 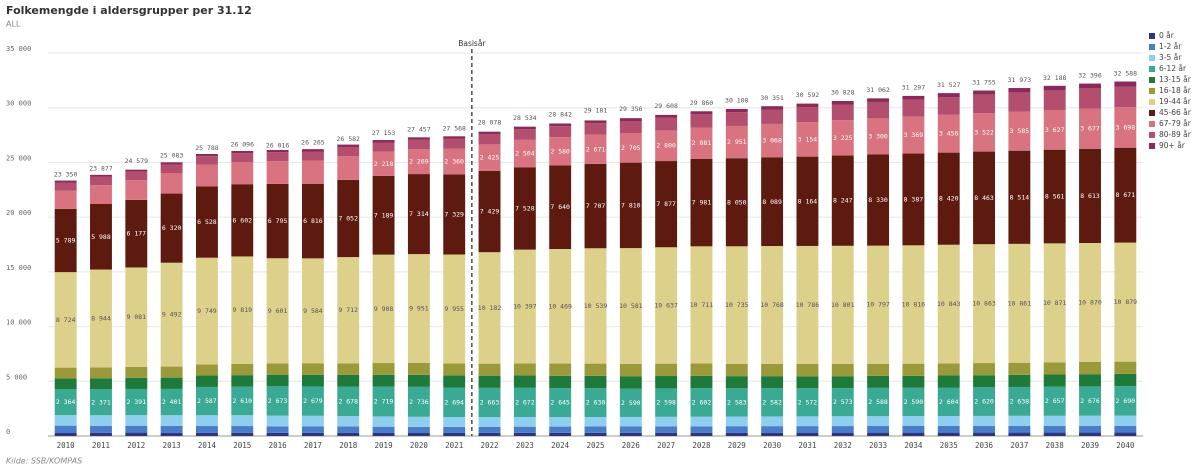 I want to click on segment-label: 6 602, so click(x=242, y=220).